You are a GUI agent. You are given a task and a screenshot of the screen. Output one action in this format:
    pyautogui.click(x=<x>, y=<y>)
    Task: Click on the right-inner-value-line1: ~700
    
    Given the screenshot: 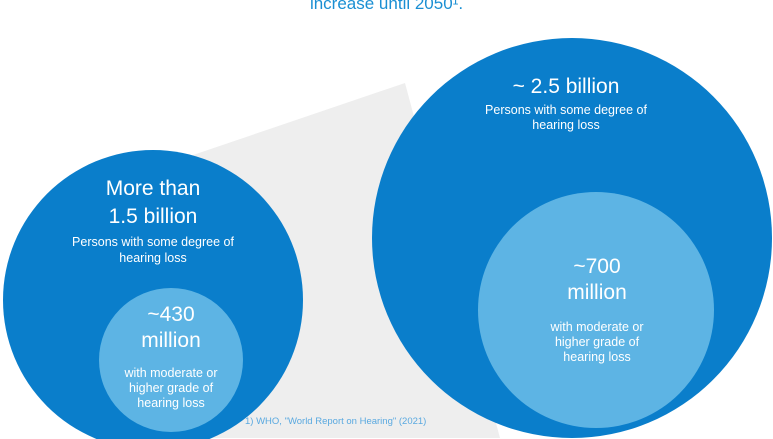 What is the action you would take?
    pyautogui.click(x=597, y=266)
    